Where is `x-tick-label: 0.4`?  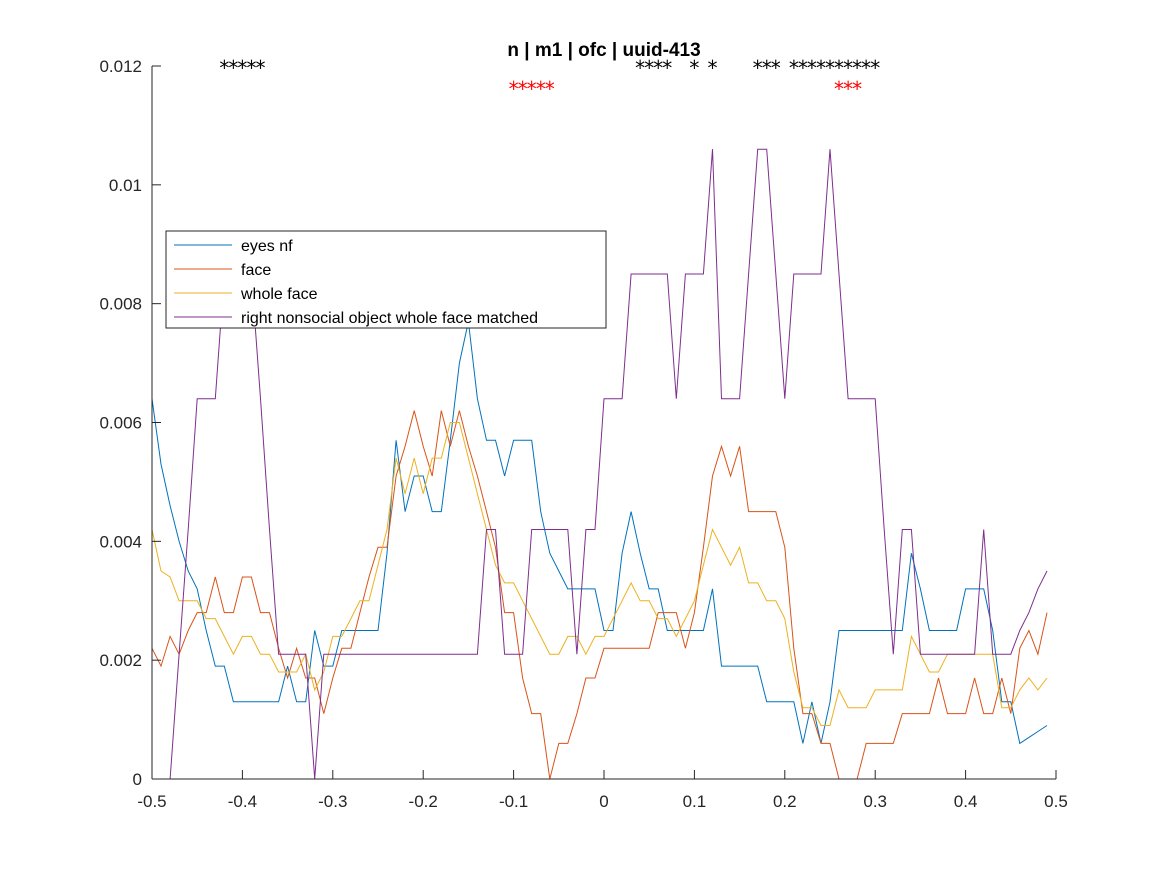 x-tick-label: 0.4 is located at coordinates (966, 801).